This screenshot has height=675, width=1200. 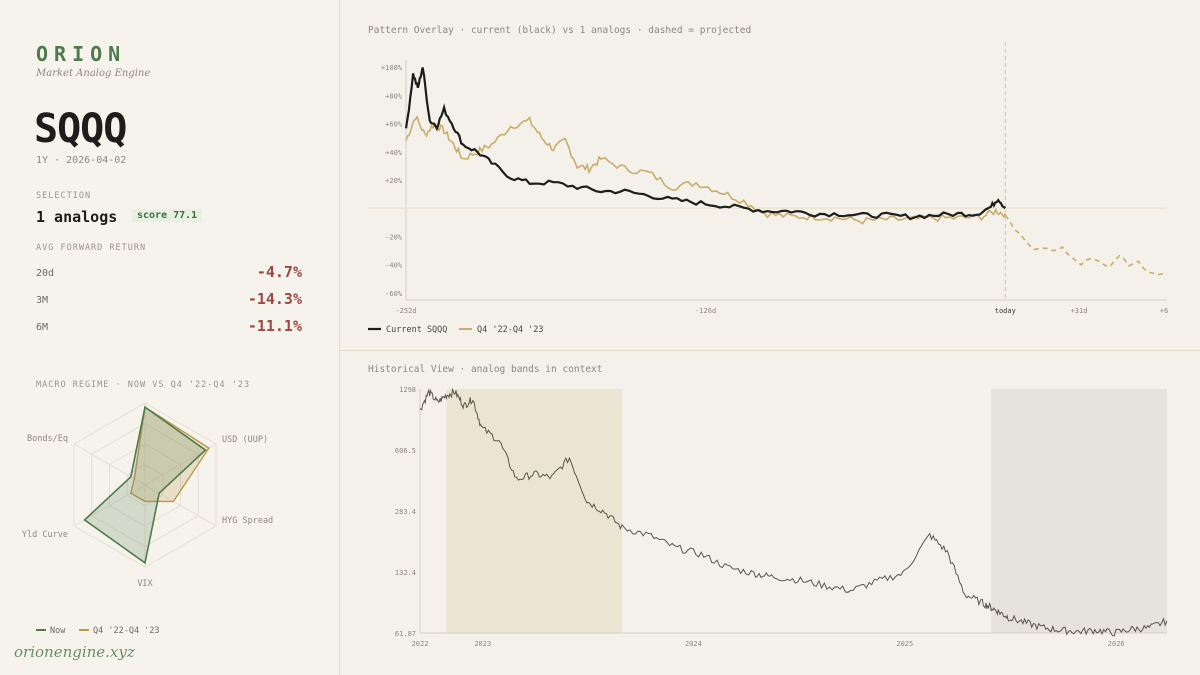 What do you see at coordinates (1086, 245) in the screenshot?
I see `overlay-series-projected` at bounding box center [1086, 245].